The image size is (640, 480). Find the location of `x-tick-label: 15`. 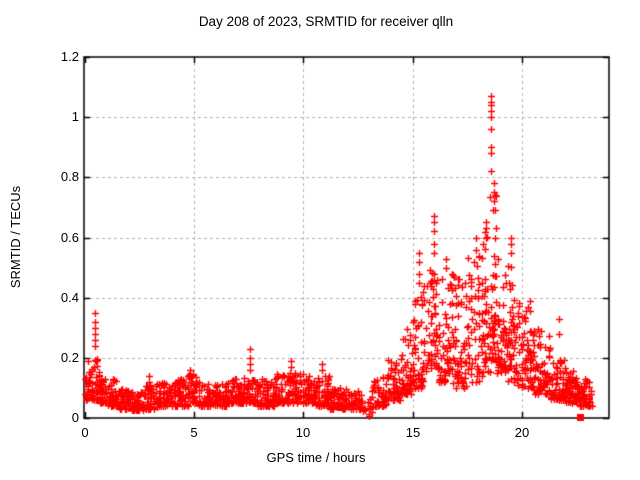

x-tick-label: 15 is located at coordinates (413, 432).